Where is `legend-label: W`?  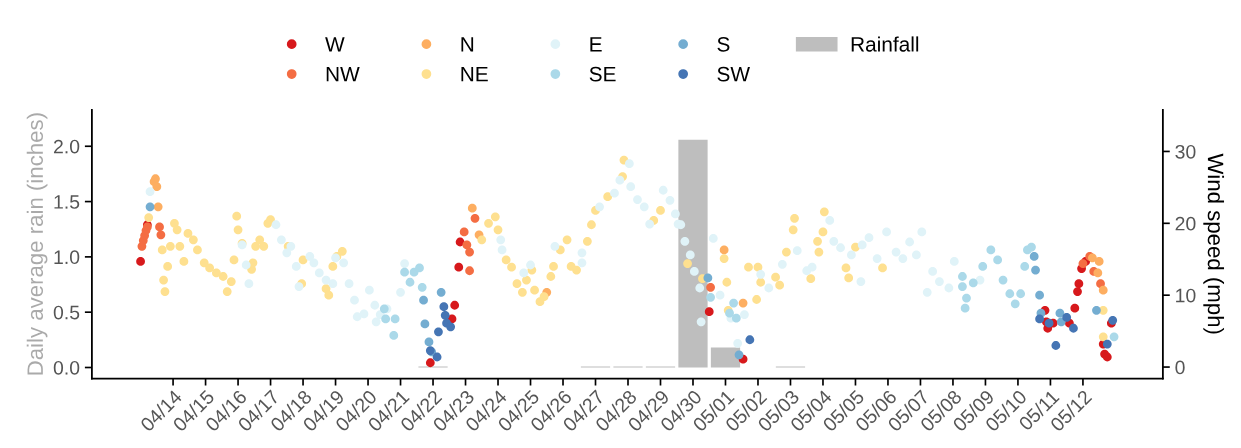 legend-label: W is located at coordinates (335, 44).